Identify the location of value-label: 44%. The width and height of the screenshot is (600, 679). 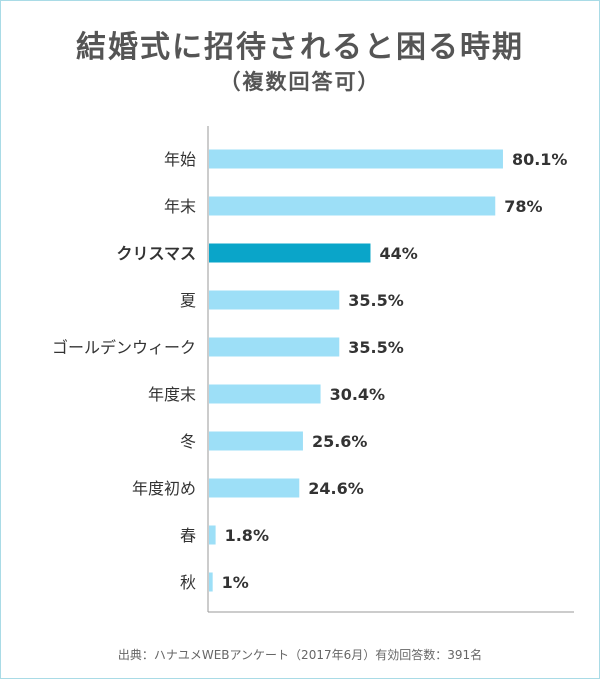
(398, 253).